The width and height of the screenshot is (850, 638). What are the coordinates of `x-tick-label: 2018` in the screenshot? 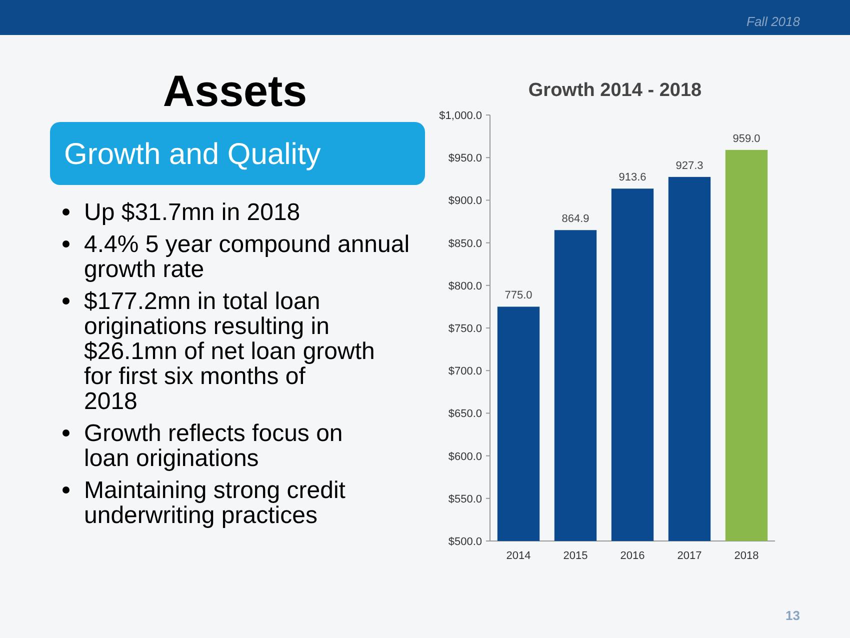 It's located at (746, 556).